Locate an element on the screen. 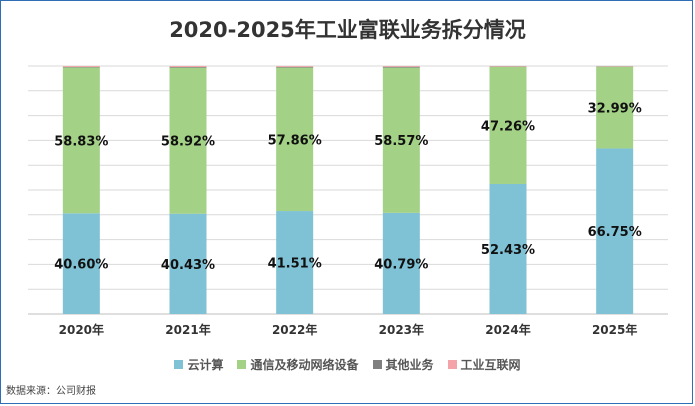 Image resolution: width=695 pixels, height=406 pixels. data-source-note: 数据来源：公司财报 is located at coordinates (51, 391).